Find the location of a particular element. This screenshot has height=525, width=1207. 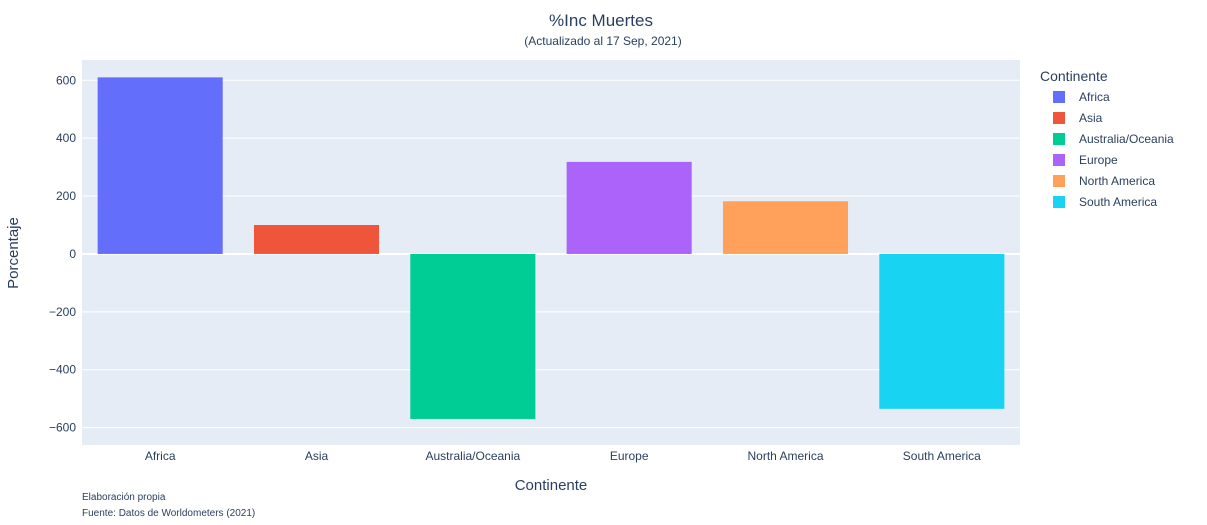

legend-item-north-america: North America is located at coordinates (1104, 181).